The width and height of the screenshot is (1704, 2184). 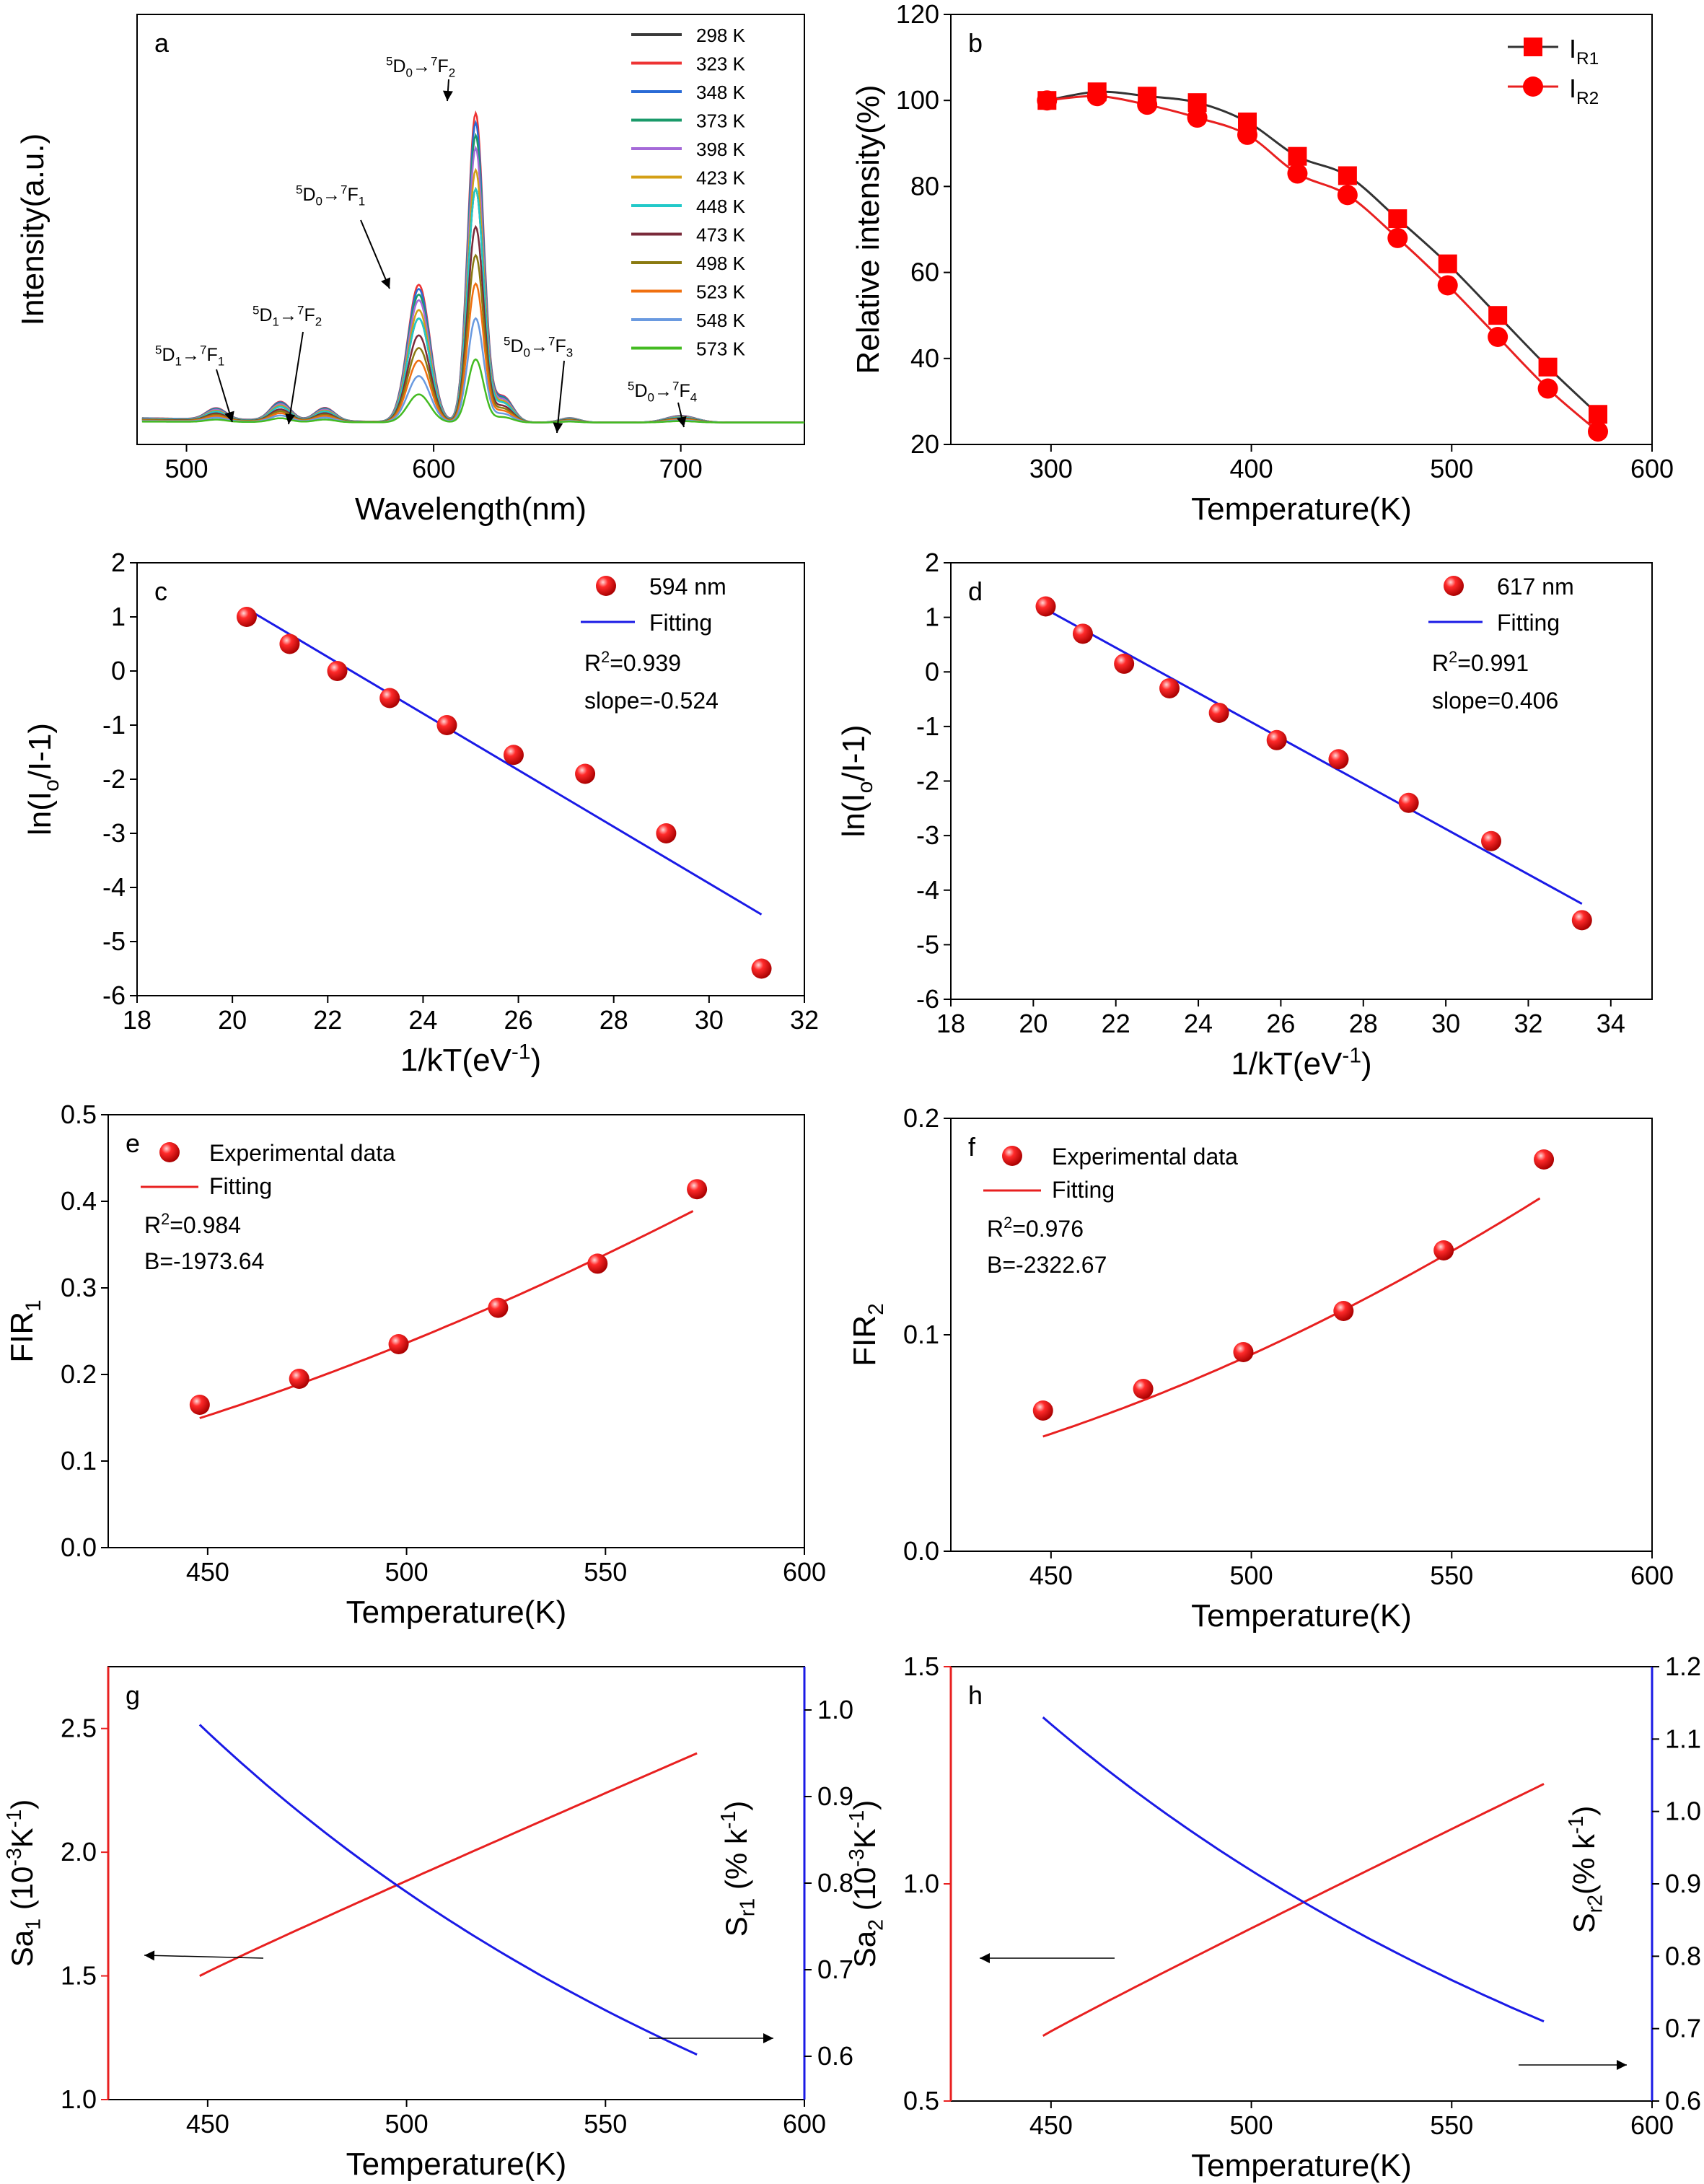 I want to click on label-part: =0.984, so click(x=205, y=1225).